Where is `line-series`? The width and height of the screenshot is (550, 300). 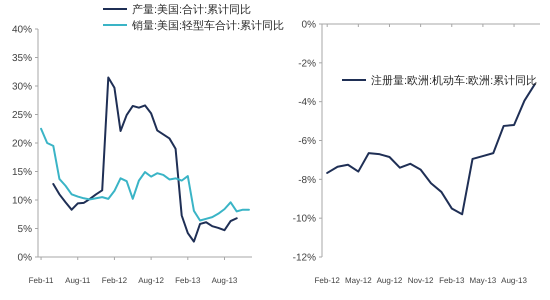 line-series is located at coordinates (145, 175).